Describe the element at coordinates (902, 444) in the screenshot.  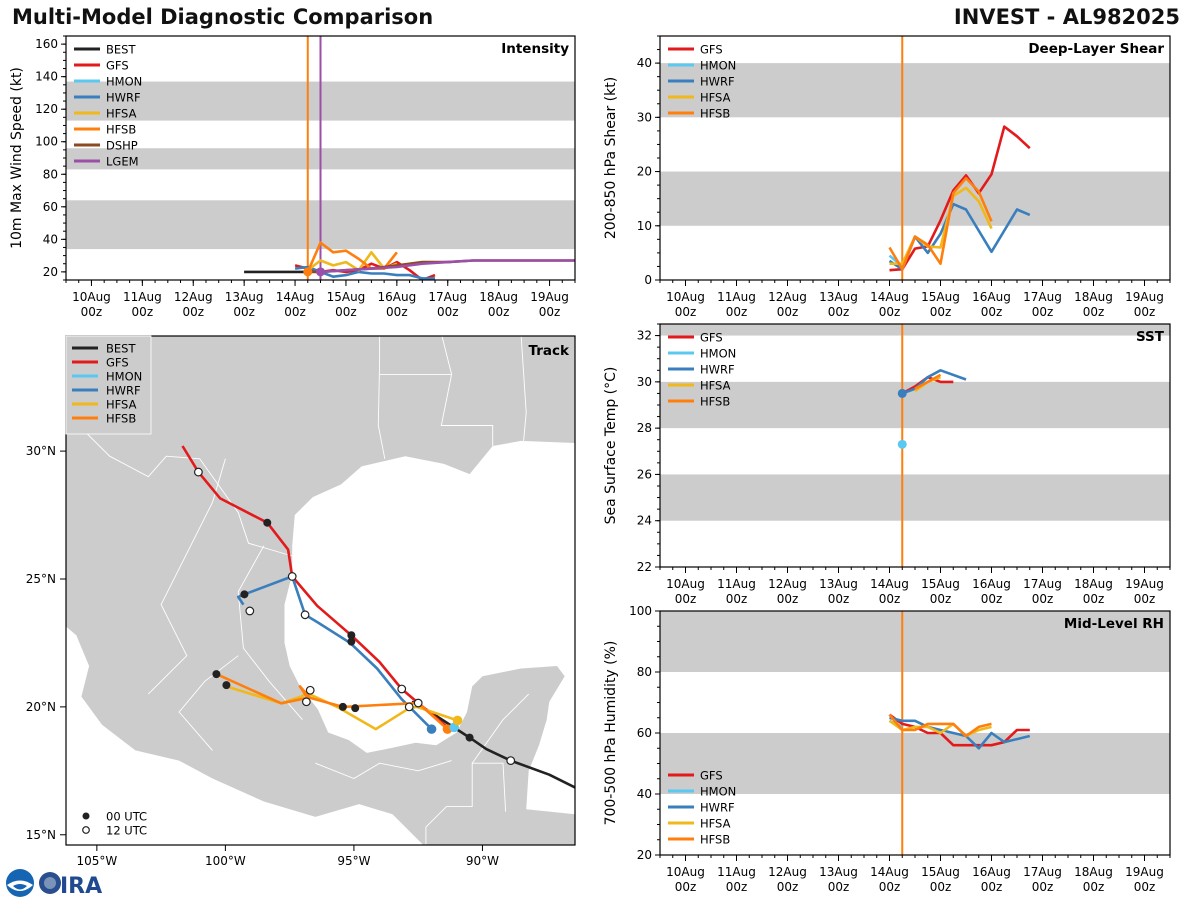
I see `marker-hmon` at that location.